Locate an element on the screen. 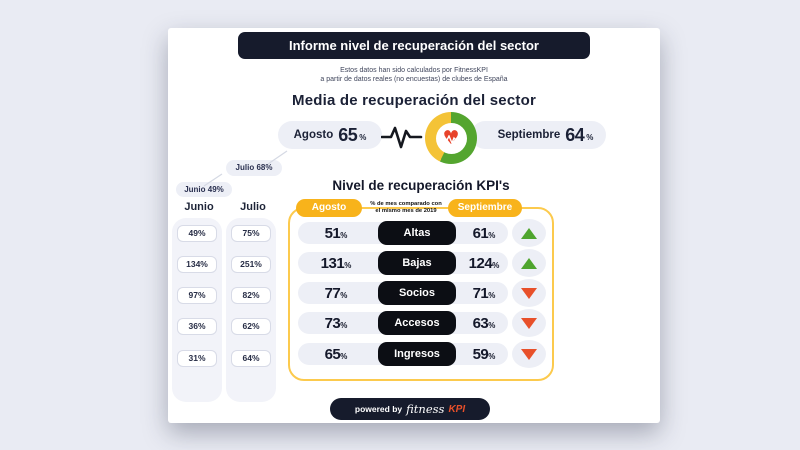 This screenshot has width=800, height=450. kpi-section-heading: Nivel de recuperación KPI's is located at coordinates (421, 185).